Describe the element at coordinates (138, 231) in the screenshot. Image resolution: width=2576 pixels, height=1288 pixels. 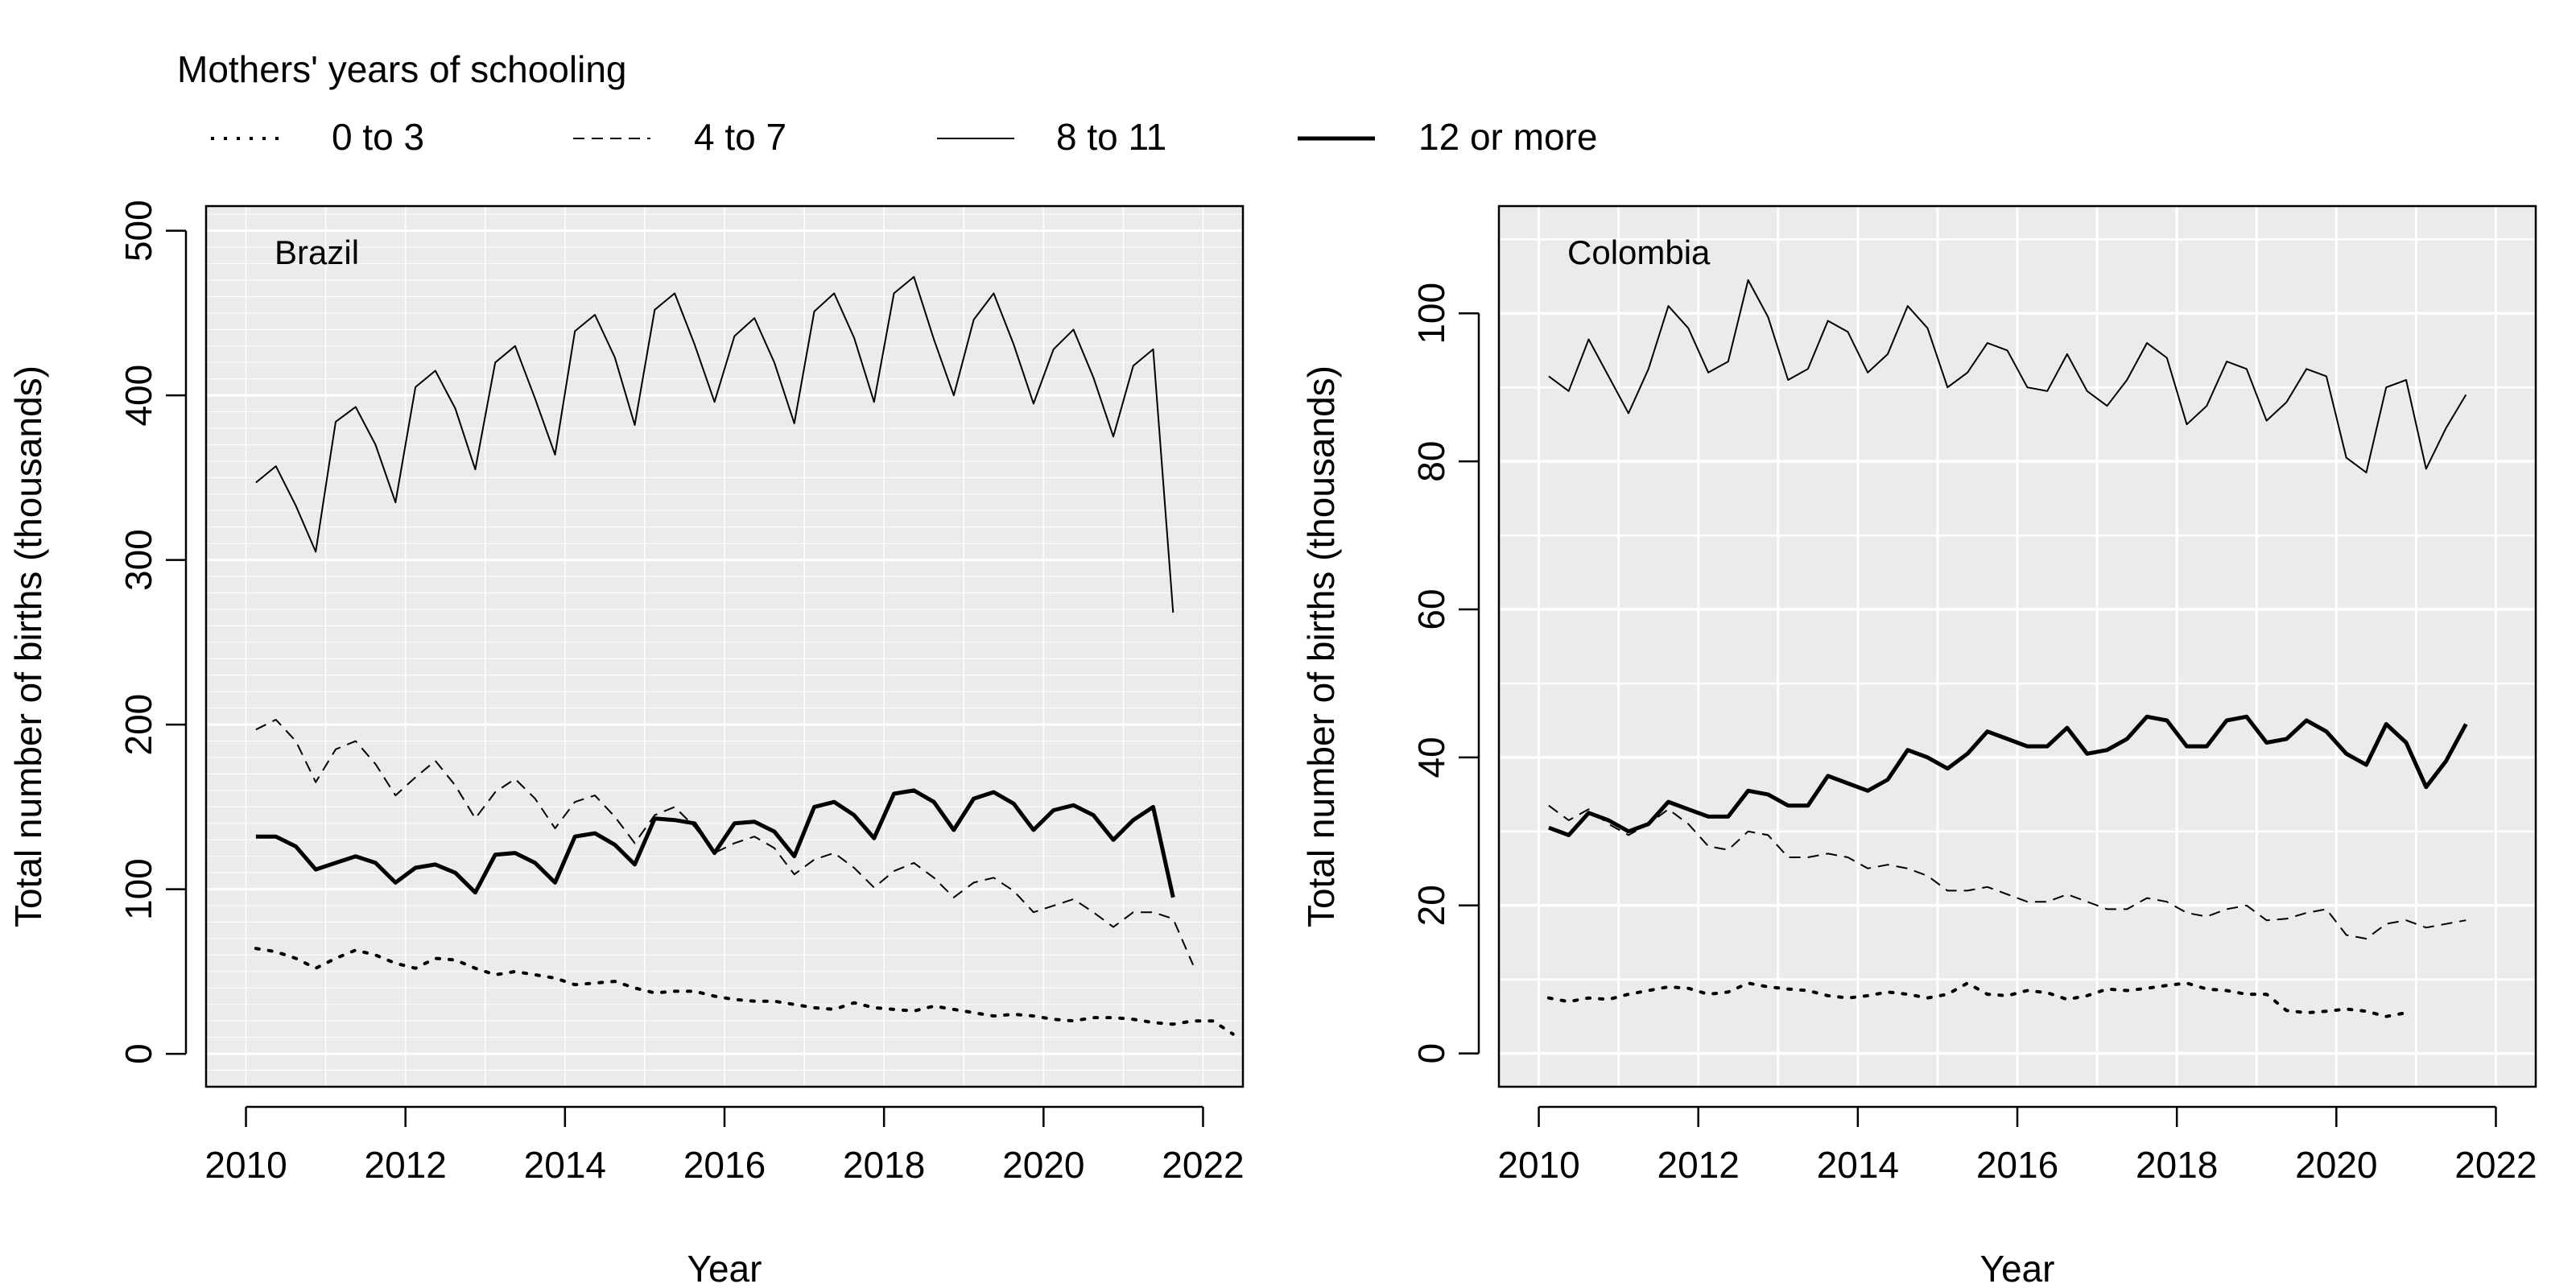
I see `y-tick-label: 500` at that location.